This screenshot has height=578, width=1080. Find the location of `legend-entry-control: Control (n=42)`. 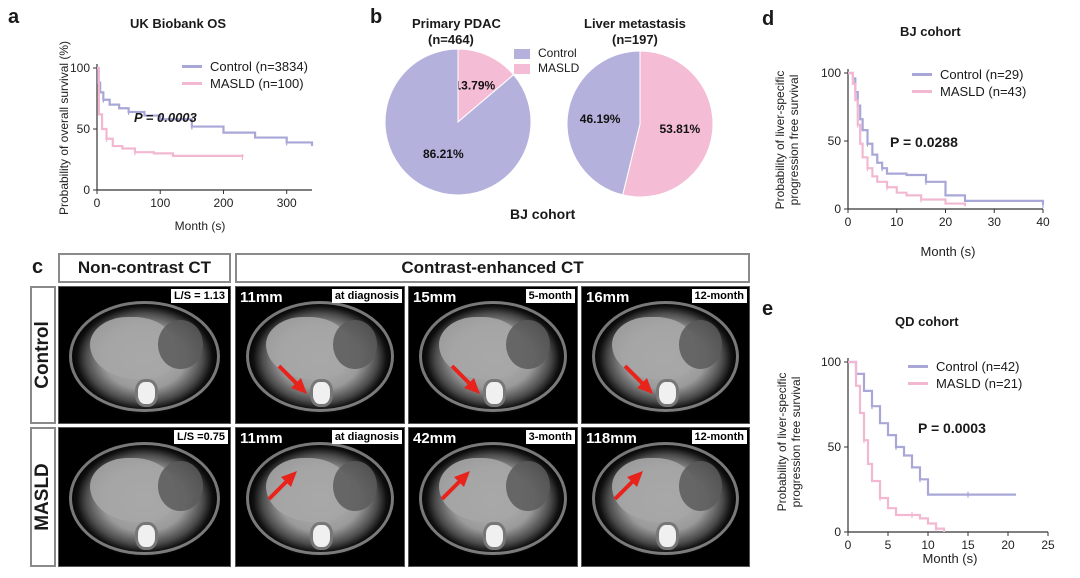

legend-entry-control: Control (n=42) is located at coordinates (965, 366).